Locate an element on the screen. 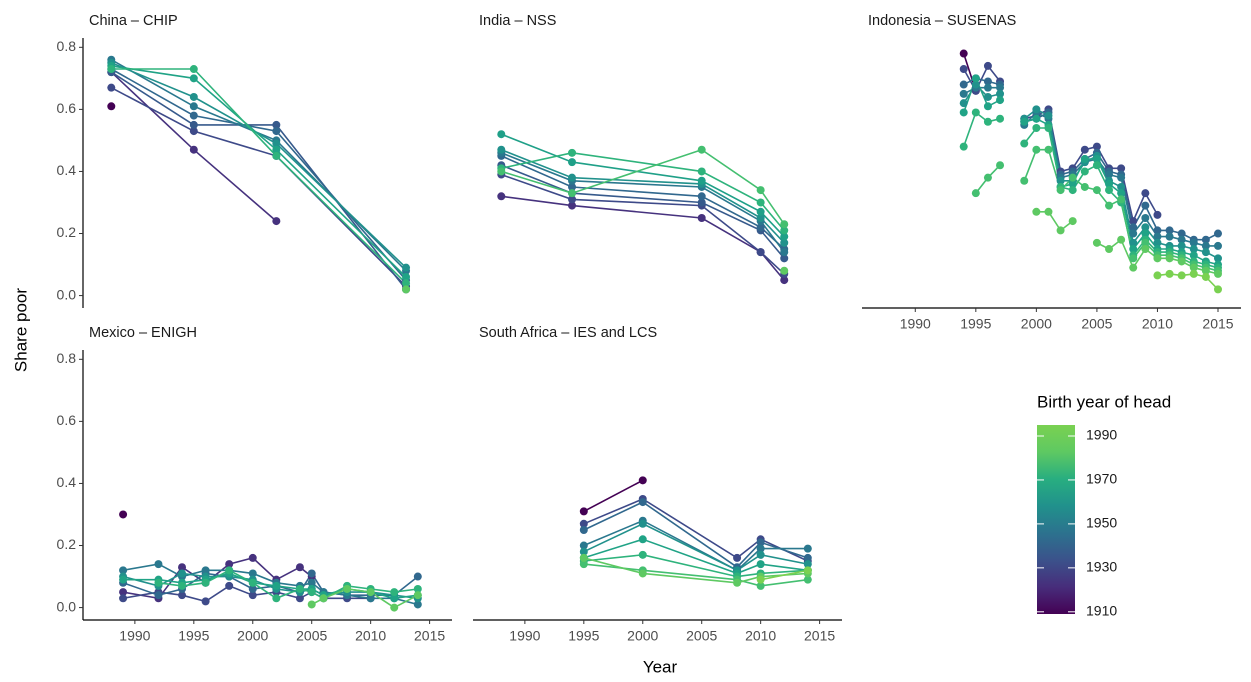 The image size is (1251, 682). y-axis-title: Share poor is located at coordinates (20, 330).